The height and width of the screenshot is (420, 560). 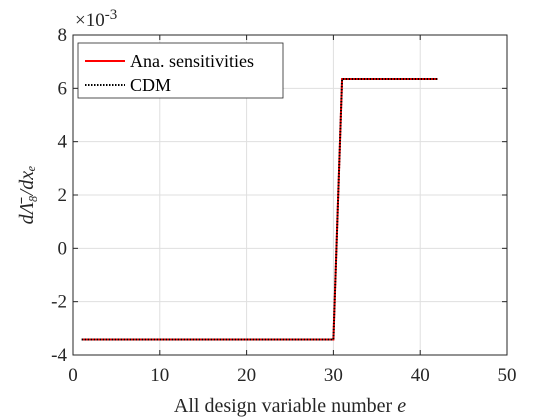 What do you see at coordinates (90, 20) in the screenshot?
I see `y-exponent-base: ×10` at bounding box center [90, 20].